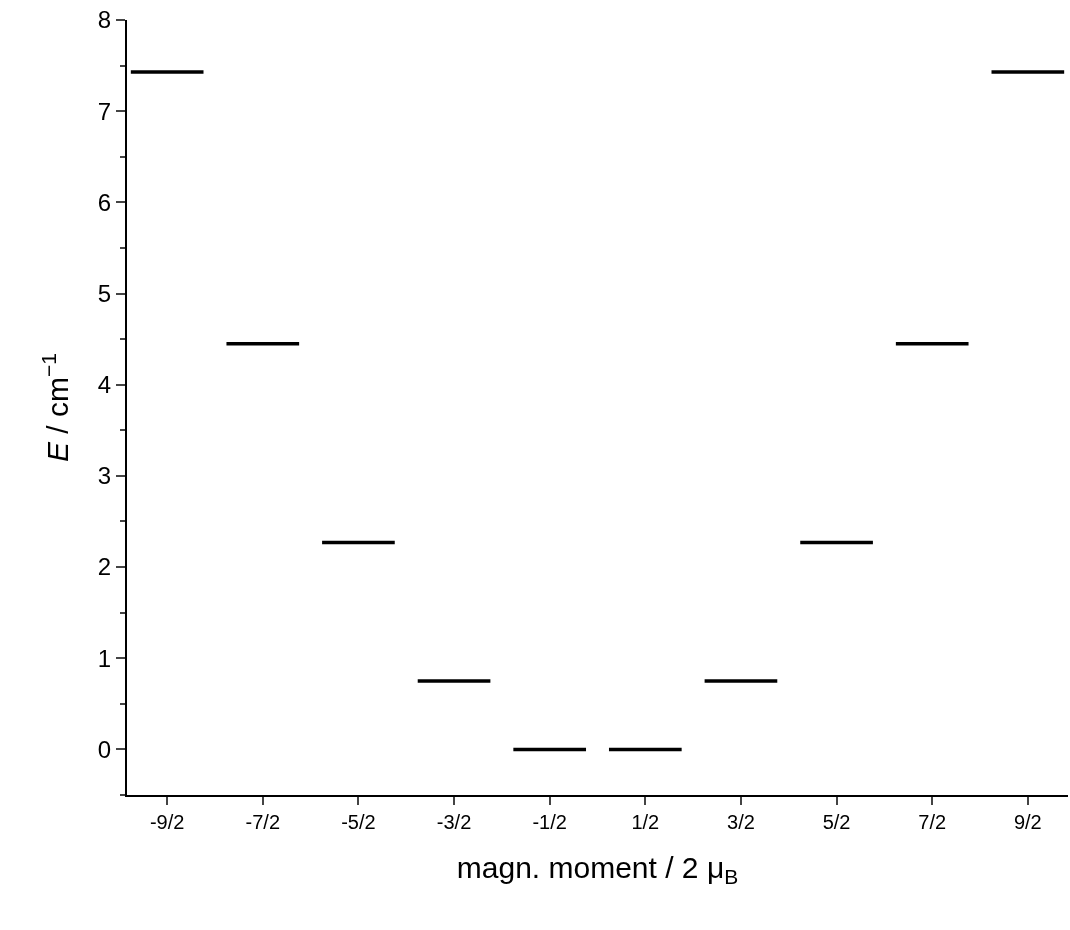  Describe the element at coordinates (104, 658) in the screenshot. I see `y-tick-label: 1` at that location.